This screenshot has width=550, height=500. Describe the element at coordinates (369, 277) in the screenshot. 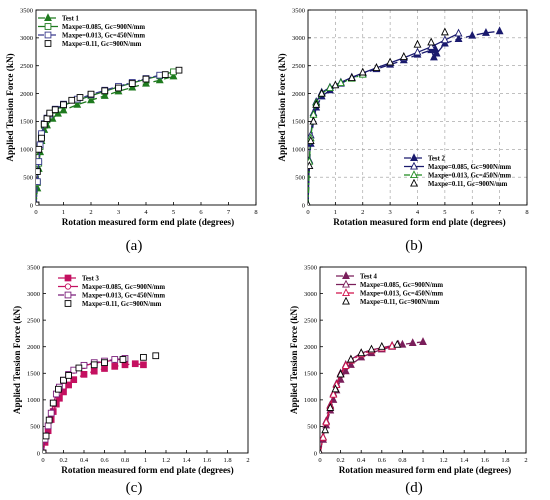

I see `legend-label: Test 4` at that location.